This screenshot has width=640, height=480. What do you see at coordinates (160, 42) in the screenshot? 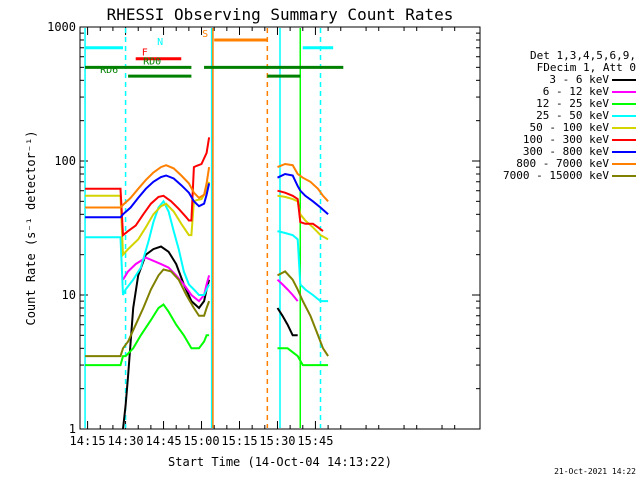
I see `state-label-n: N` at bounding box center [160, 42].